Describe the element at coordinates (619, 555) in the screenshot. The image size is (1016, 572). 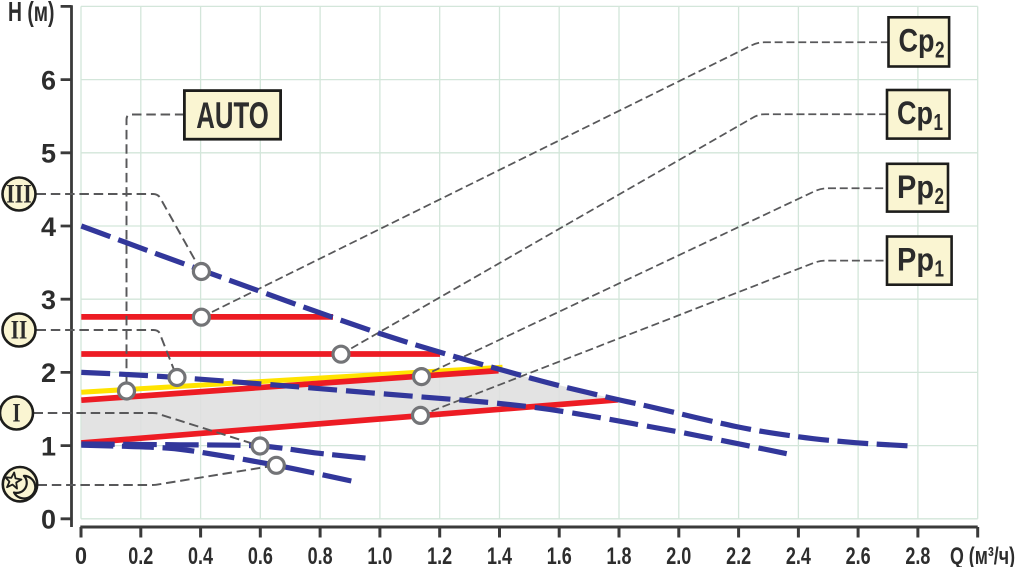
I see `svg-text: 1.8` at that location.